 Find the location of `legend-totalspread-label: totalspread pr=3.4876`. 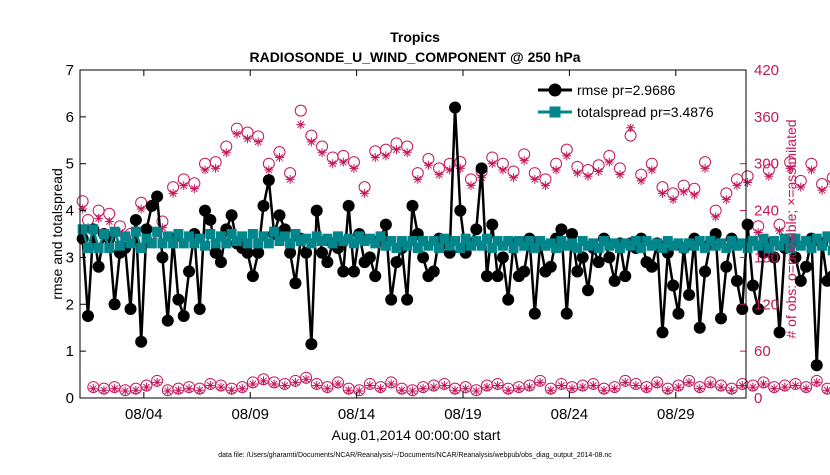

legend-totalspread-label: totalspread pr=3.4876 is located at coordinates (645, 112).